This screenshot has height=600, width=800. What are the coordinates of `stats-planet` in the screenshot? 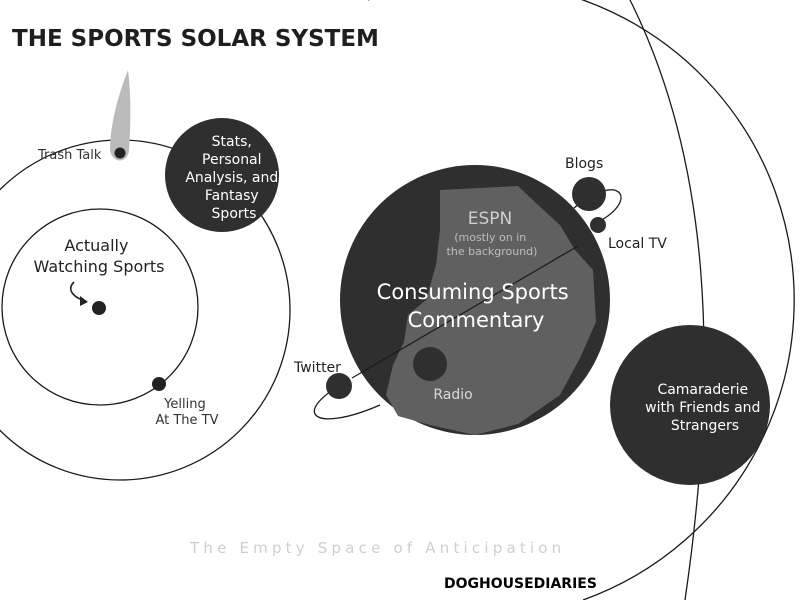 It's located at (222, 175).